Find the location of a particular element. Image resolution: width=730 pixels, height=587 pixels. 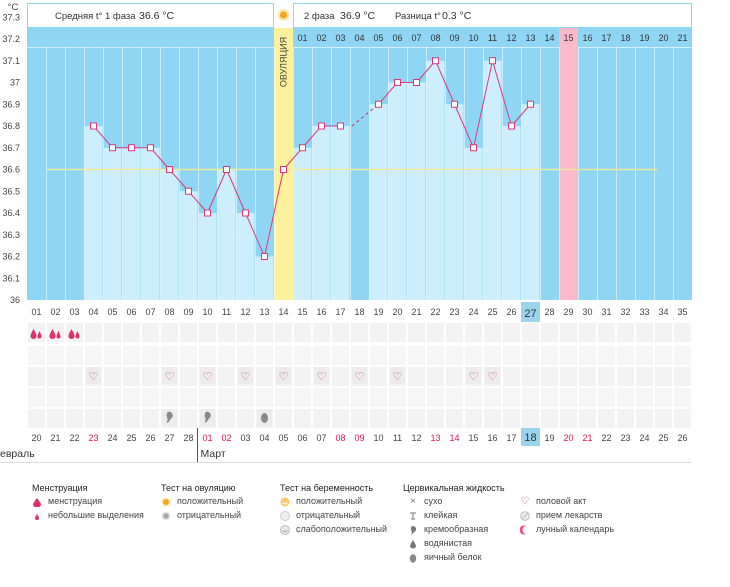

cycle-day-label: 32 is located at coordinates (625, 312).